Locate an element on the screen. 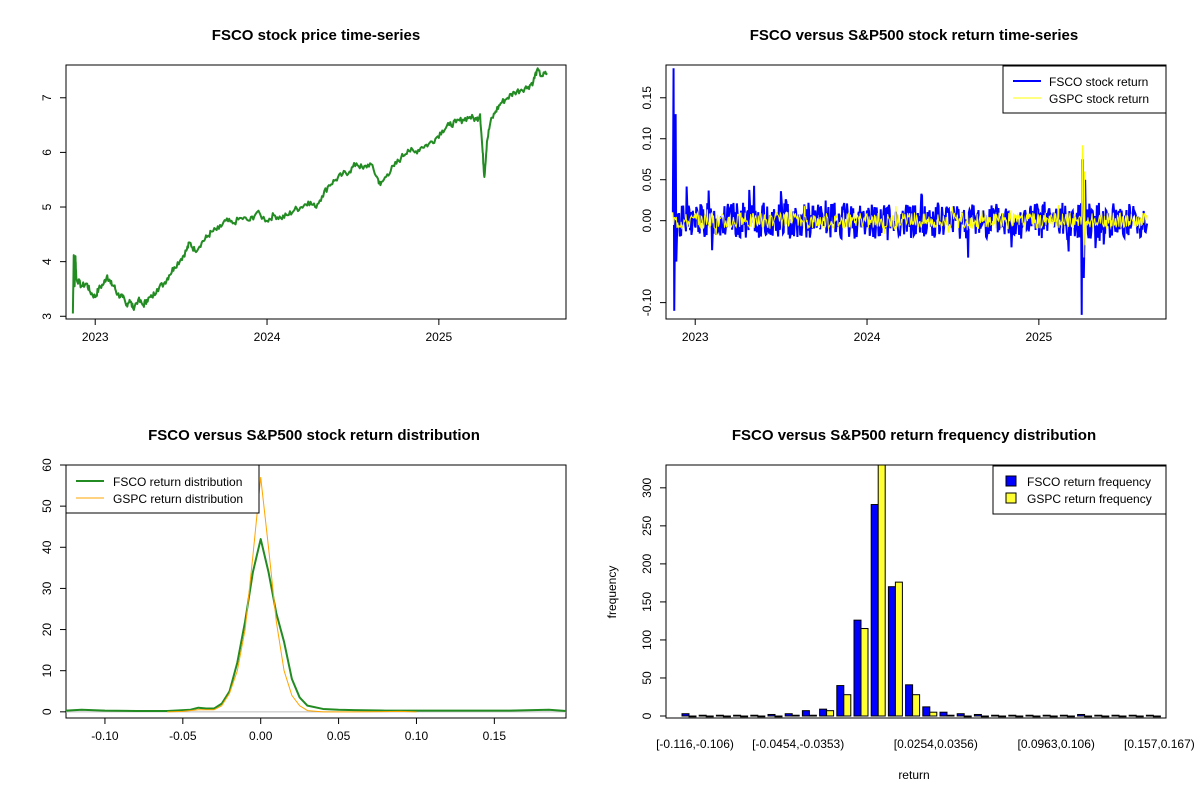  density-y-tick-label: 0 is located at coordinates (47, 711).